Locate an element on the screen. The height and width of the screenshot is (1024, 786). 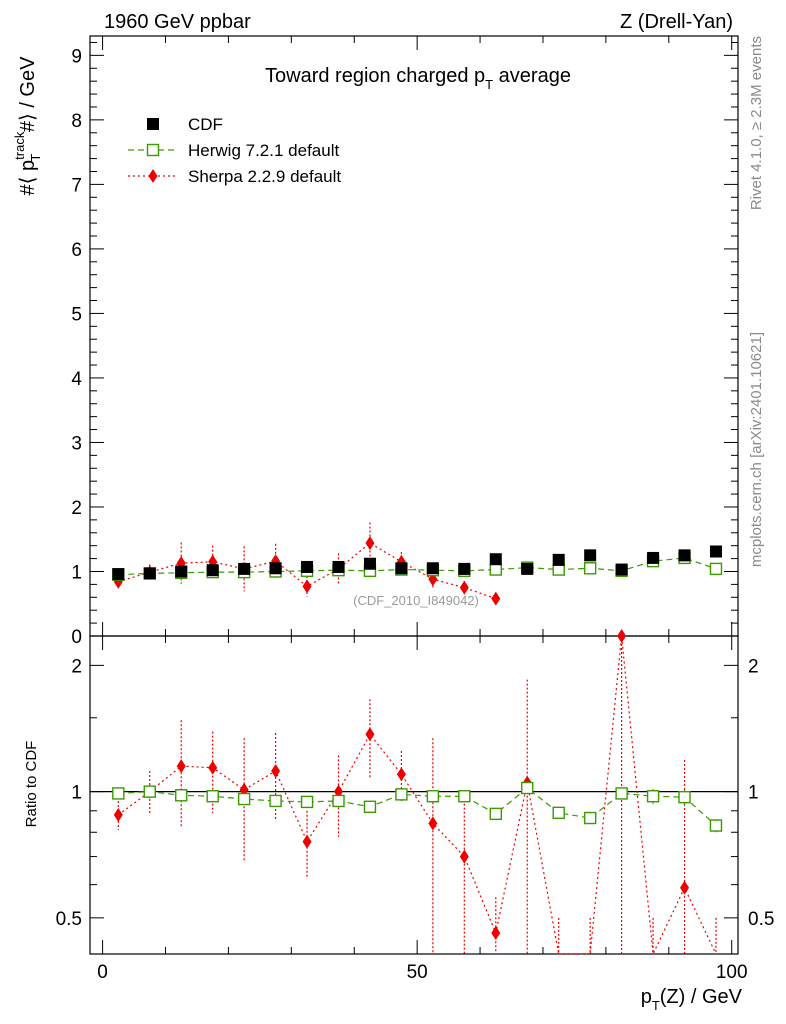
y-tick-label: 4 is located at coordinates (76, 379).